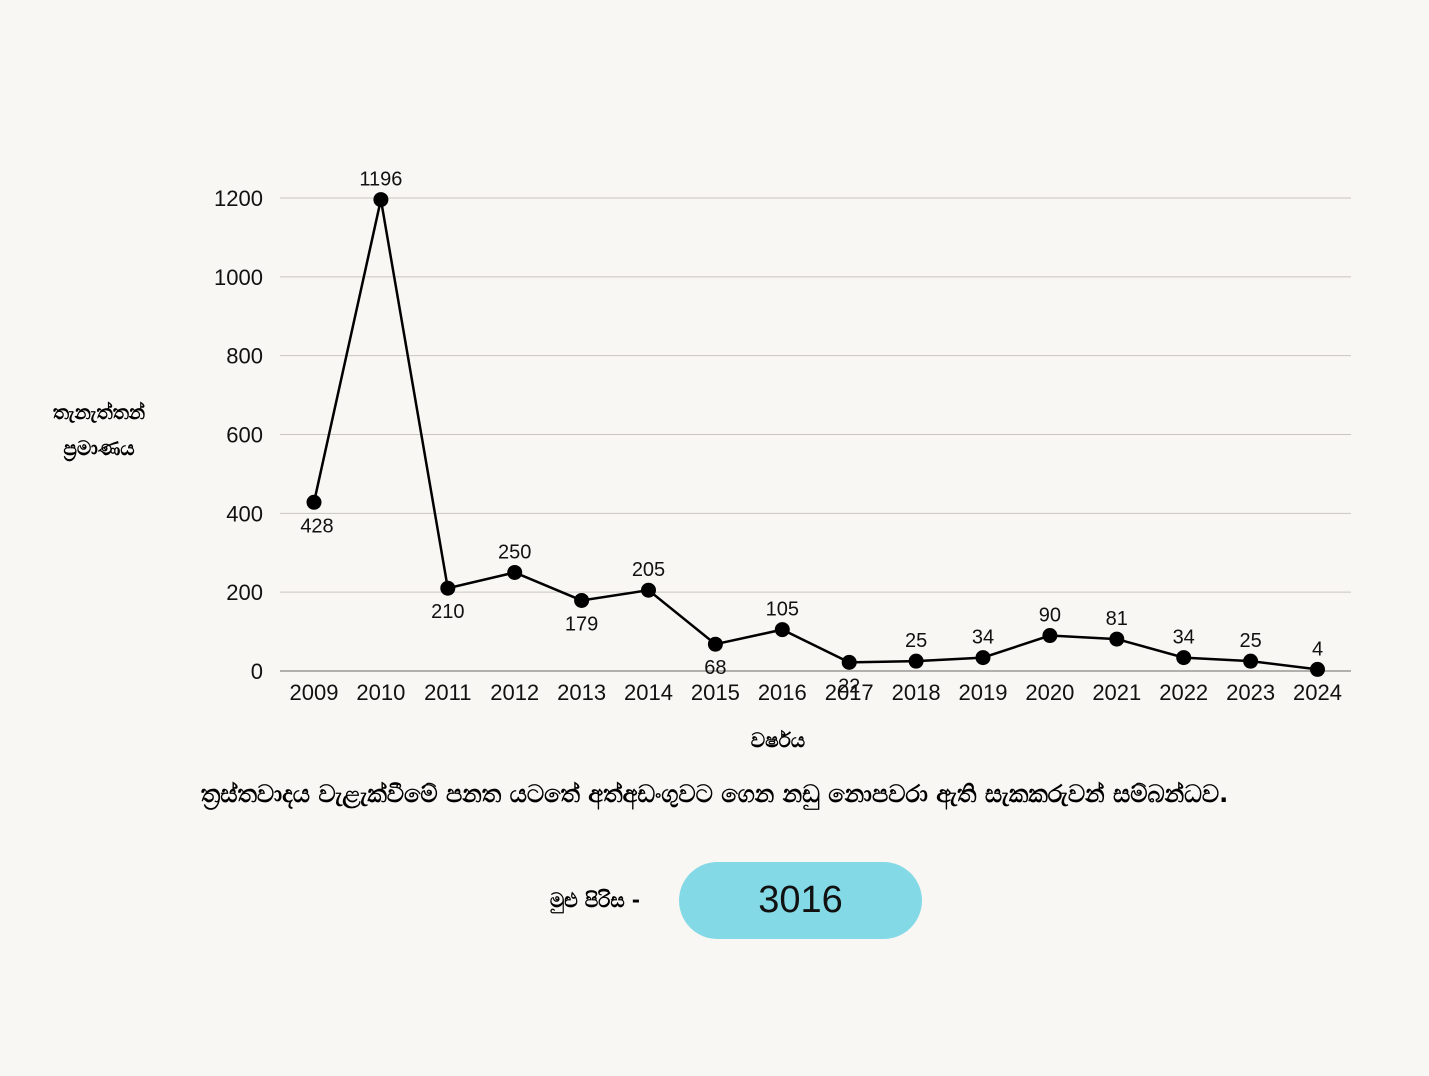  Describe the element at coordinates (514, 692) in the screenshot. I see `x-tick-label: 2012` at that location.